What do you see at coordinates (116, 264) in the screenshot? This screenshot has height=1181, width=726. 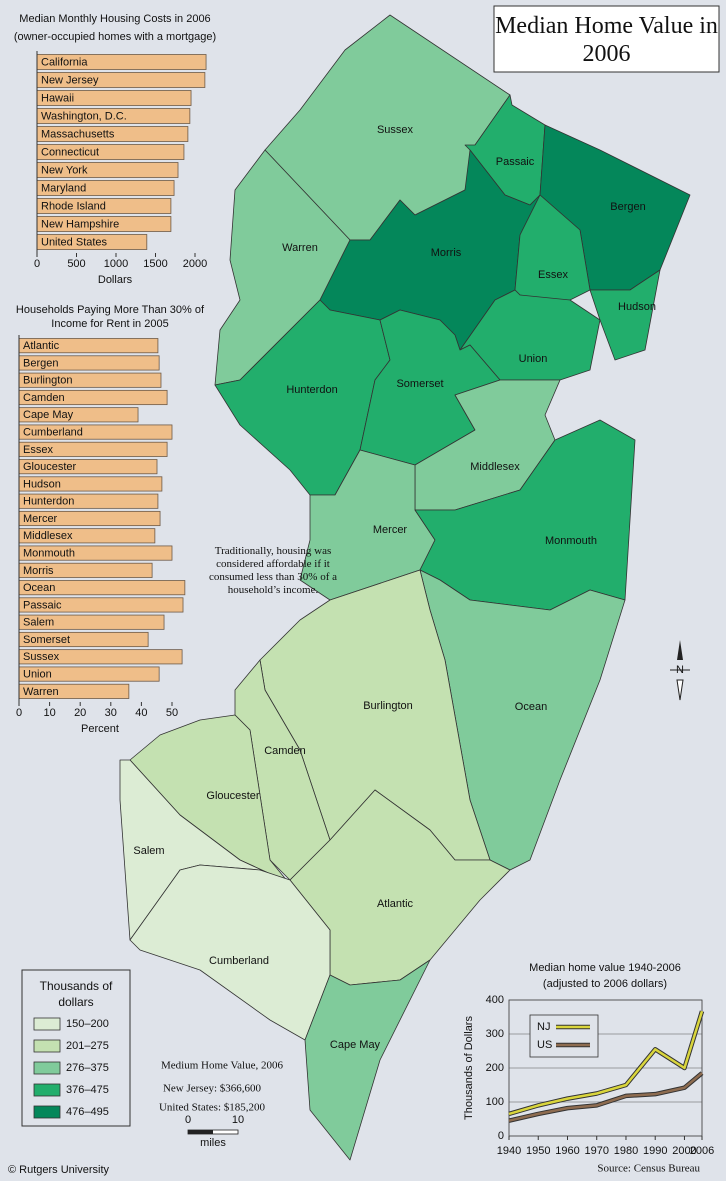 I see `x-tick-label: 1000` at bounding box center [116, 264].